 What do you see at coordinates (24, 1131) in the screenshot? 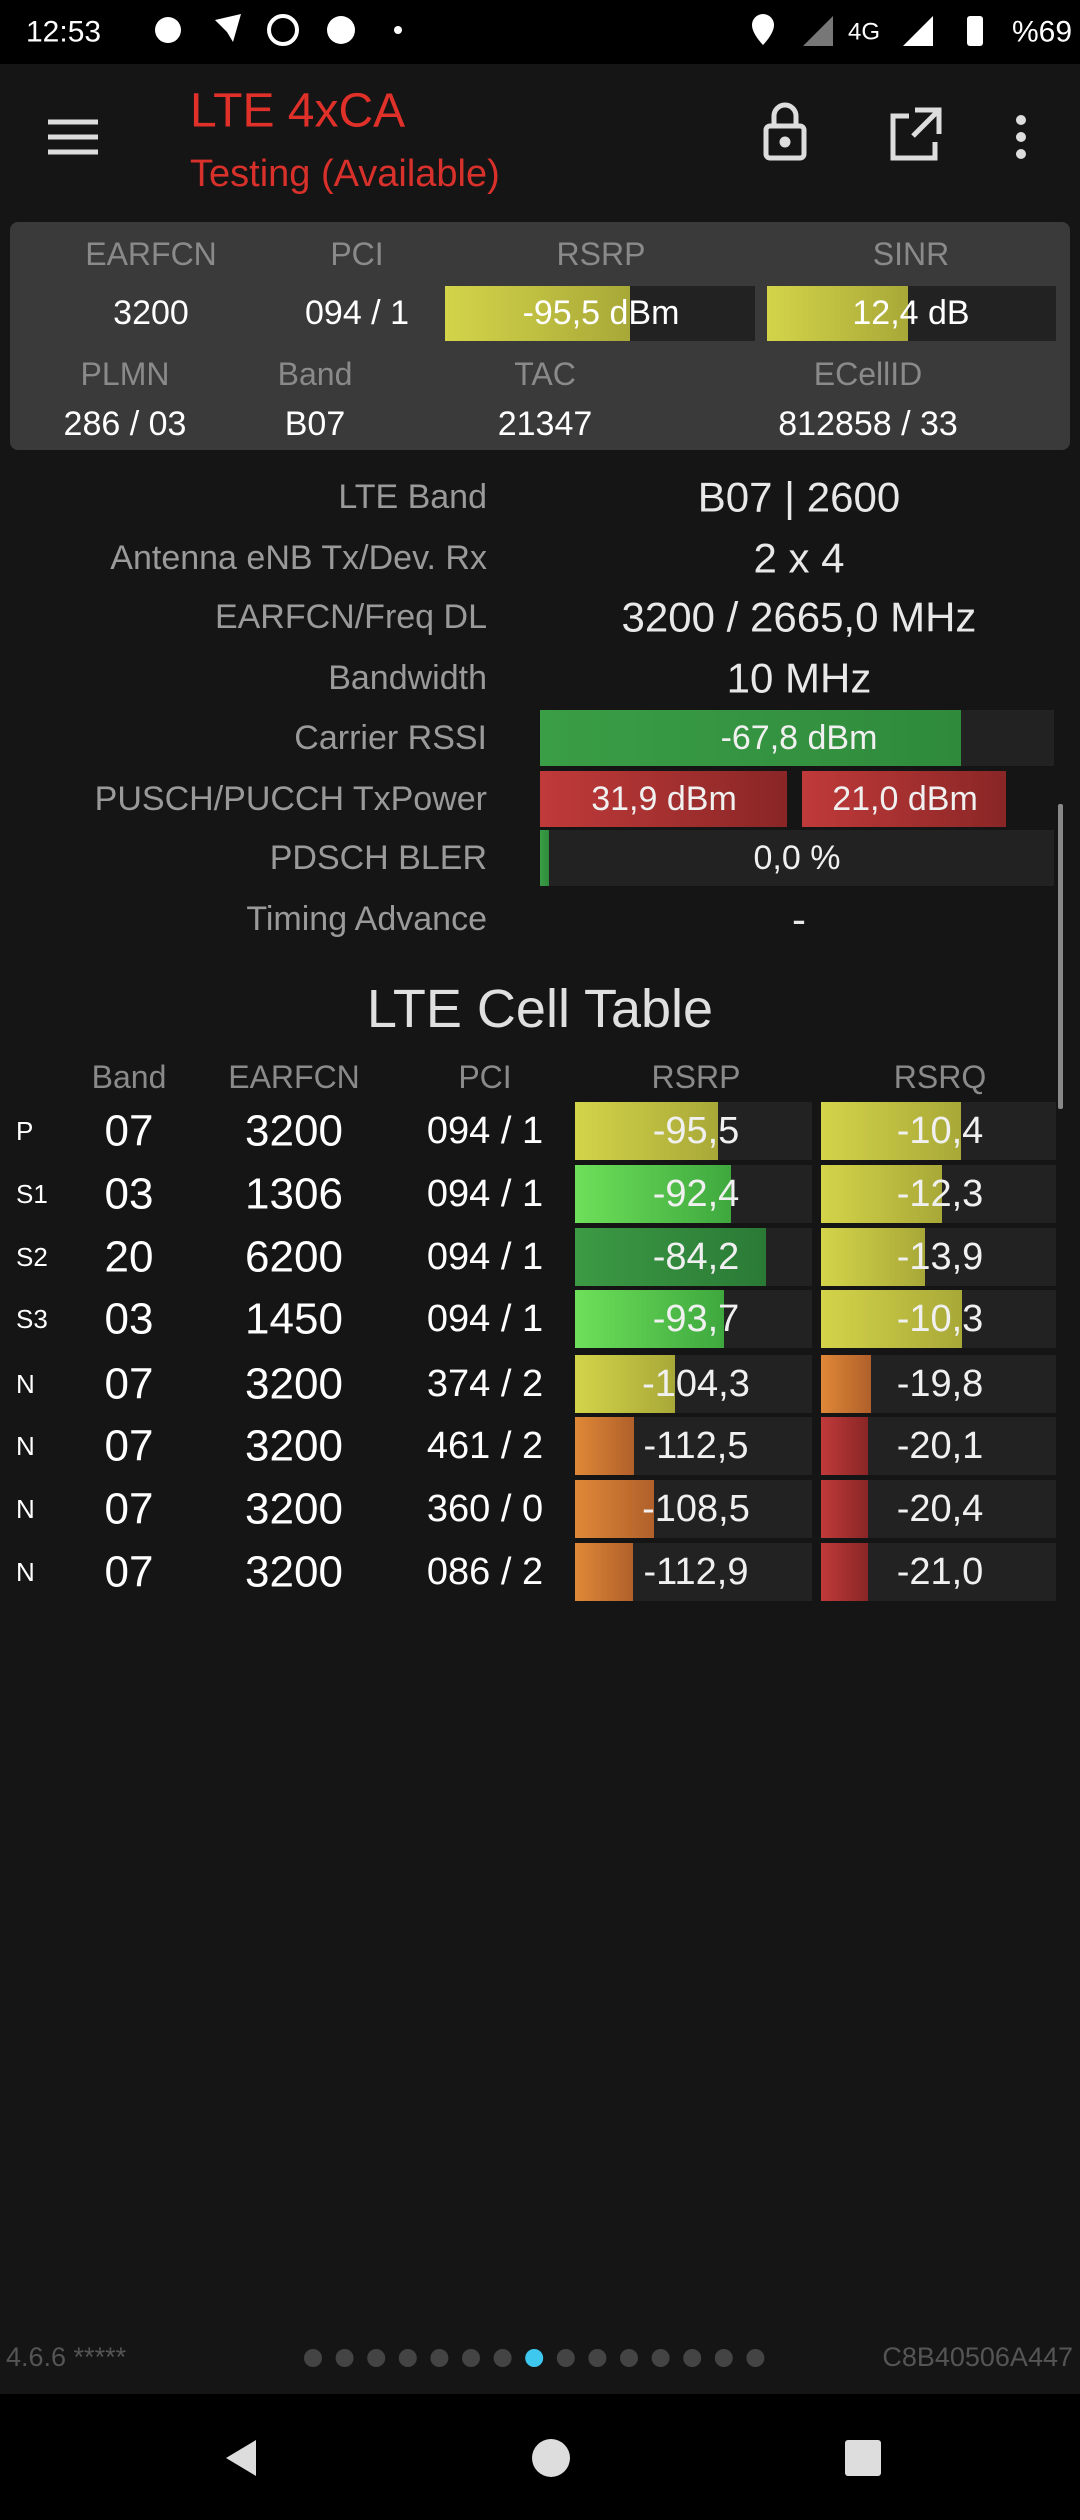
I see `row-type: P` at bounding box center [24, 1131].